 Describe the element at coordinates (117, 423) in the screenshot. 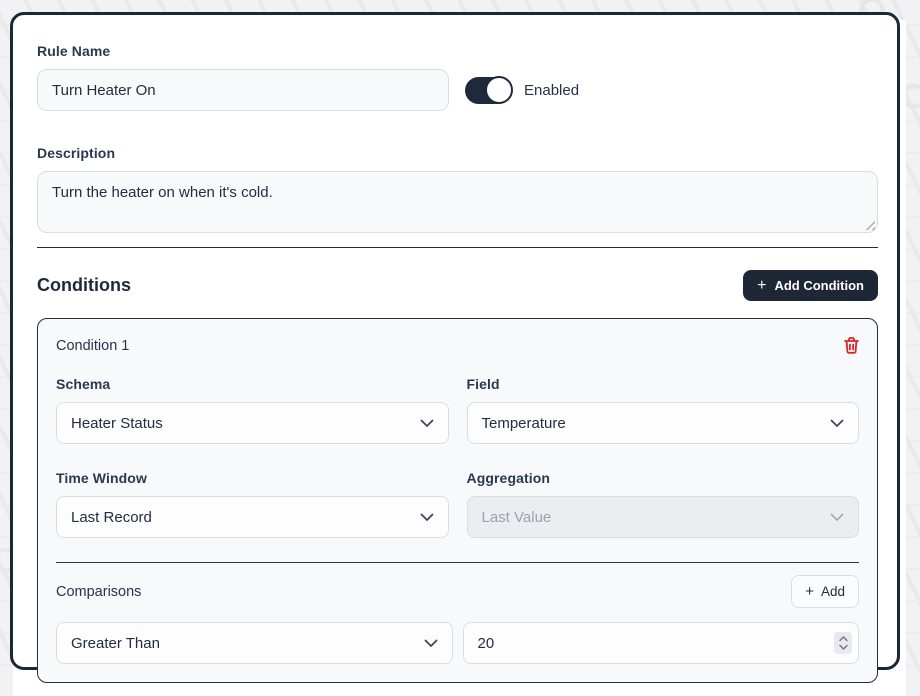

I see `schema-select-value: Heater Status` at that location.